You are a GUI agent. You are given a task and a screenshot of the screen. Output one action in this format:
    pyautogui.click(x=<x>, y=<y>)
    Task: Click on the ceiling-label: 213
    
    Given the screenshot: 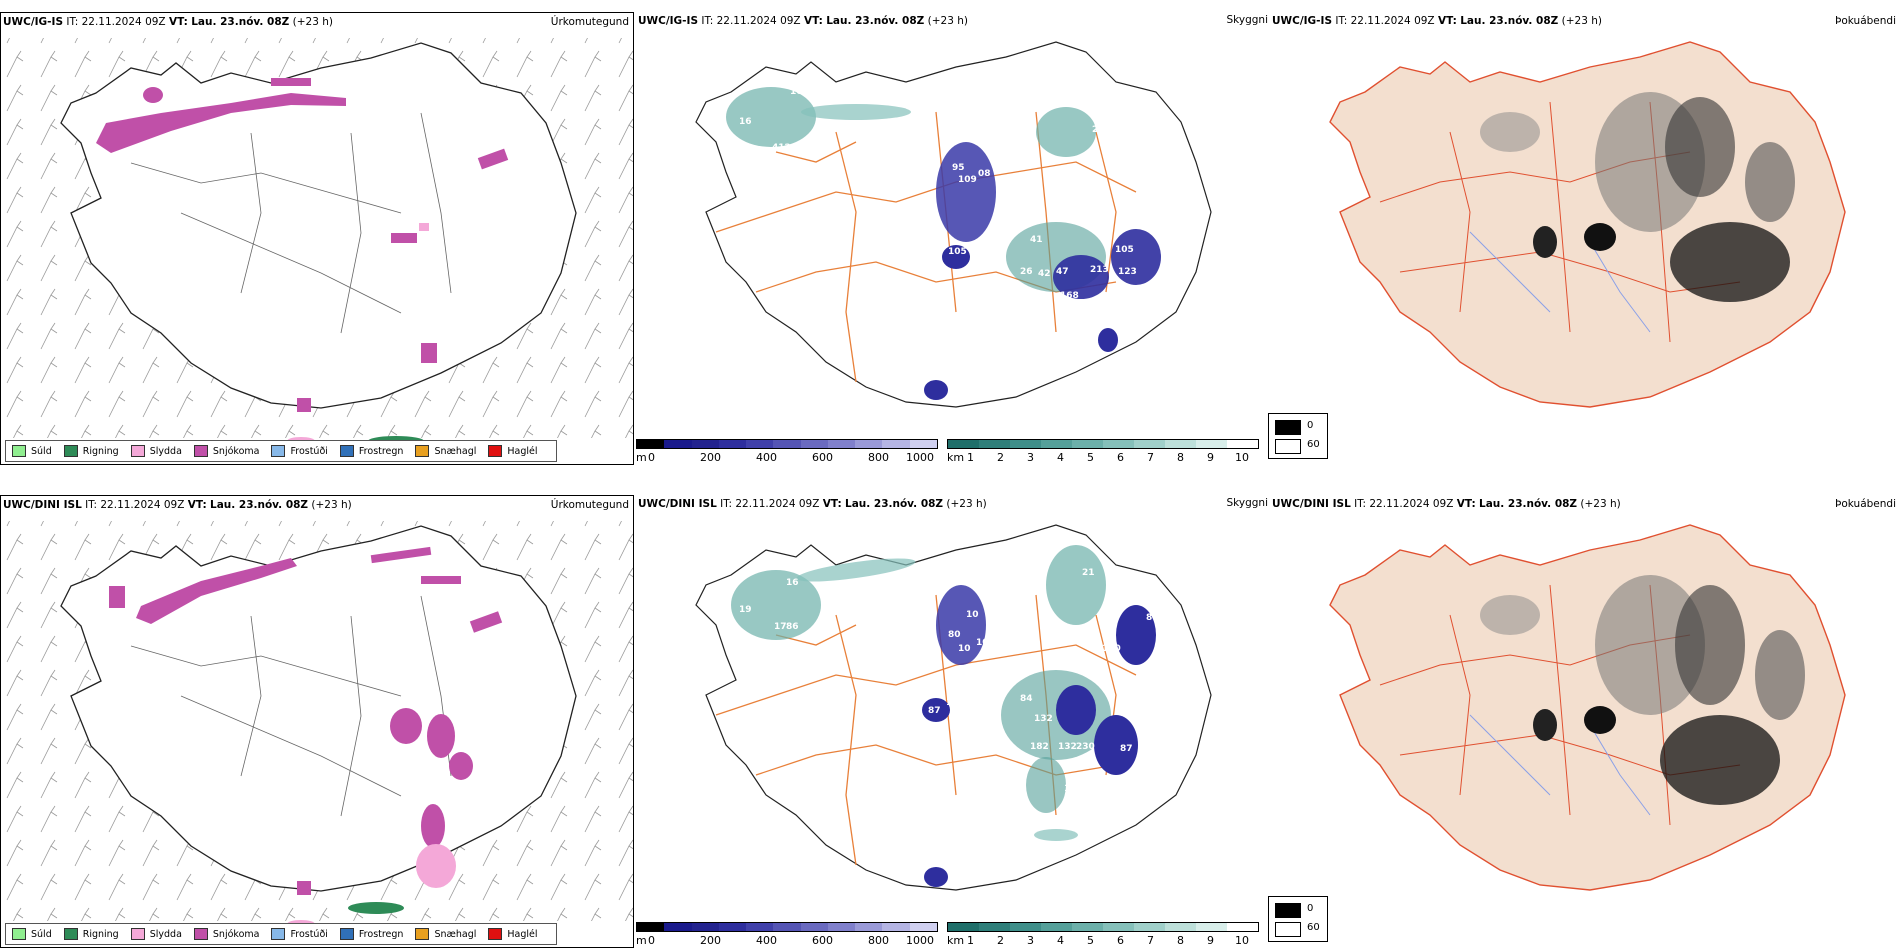 What is the action you would take?
    pyautogui.click(x=1099, y=270)
    